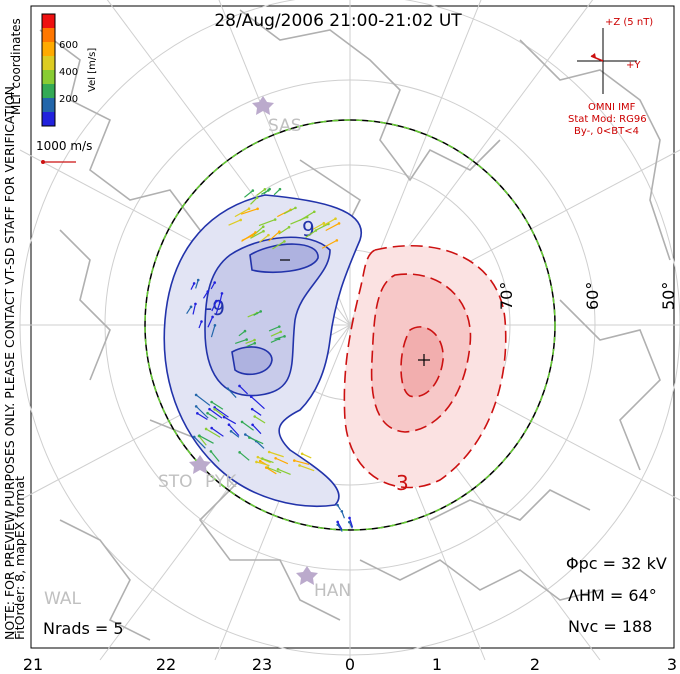 This screenshot has width=680, height=674. I want to click on mlt-tick-0: 0, so click(350, 664).